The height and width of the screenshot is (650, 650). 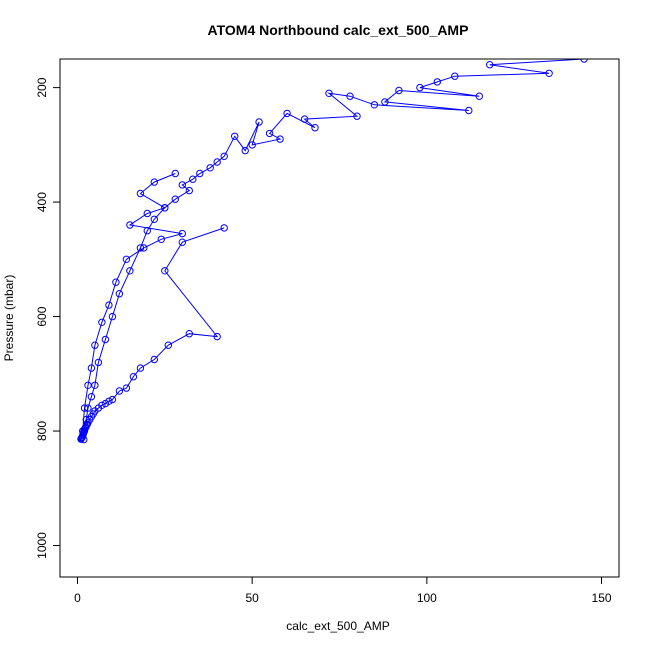 I want to click on y-tick-label: 400, so click(x=42, y=202).